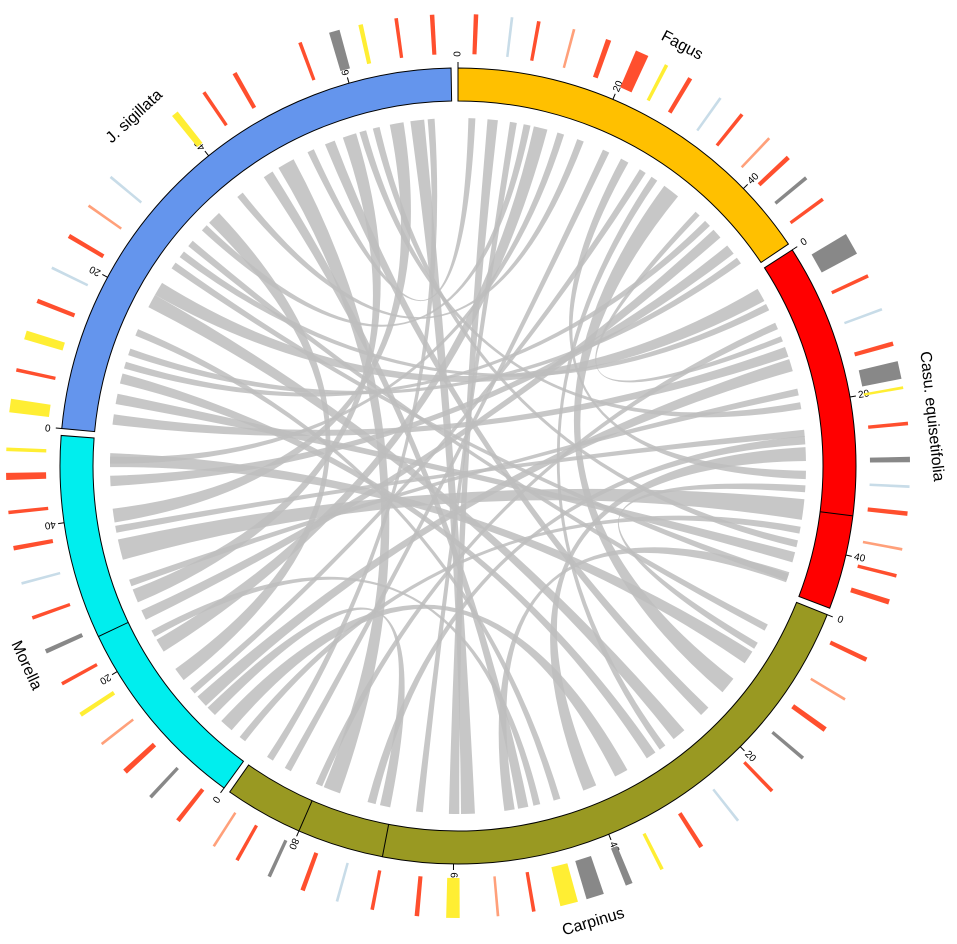  I want to click on tick-label: 80, so click(293, 843).